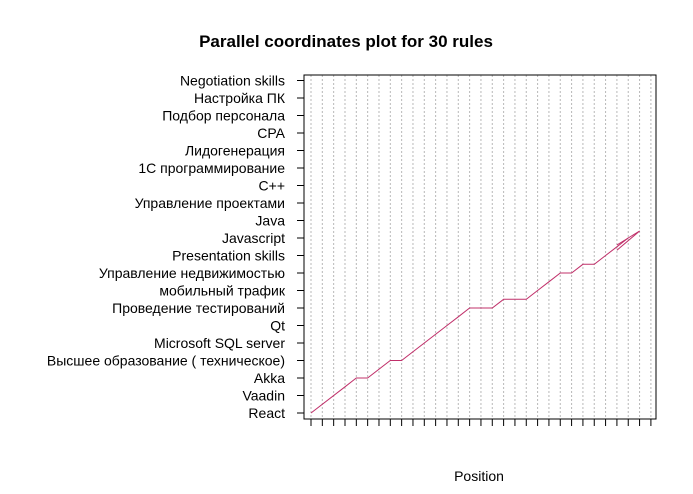  What do you see at coordinates (192, 273) in the screenshot?
I see `y-tick-label: Управление недвижимостью` at bounding box center [192, 273].